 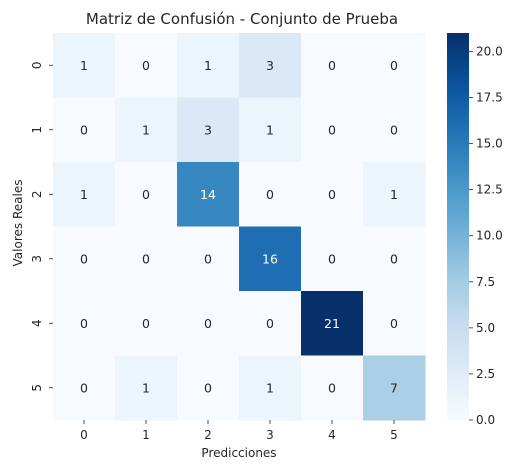 I want to click on colorbar-tick-label-5: 12.5, so click(x=489, y=190).